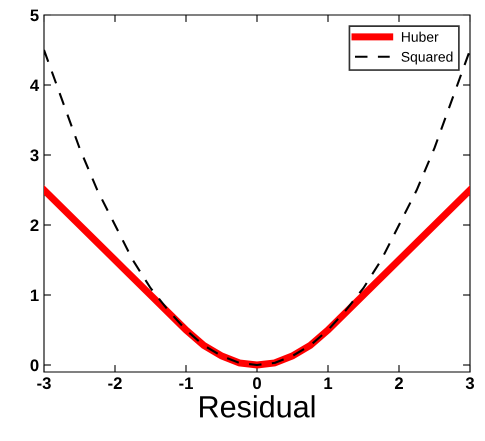 This screenshot has height=441, width=485. What do you see at coordinates (34, 155) in the screenshot?
I see `y-tick-label: 3` at bounding box center [34, 155].